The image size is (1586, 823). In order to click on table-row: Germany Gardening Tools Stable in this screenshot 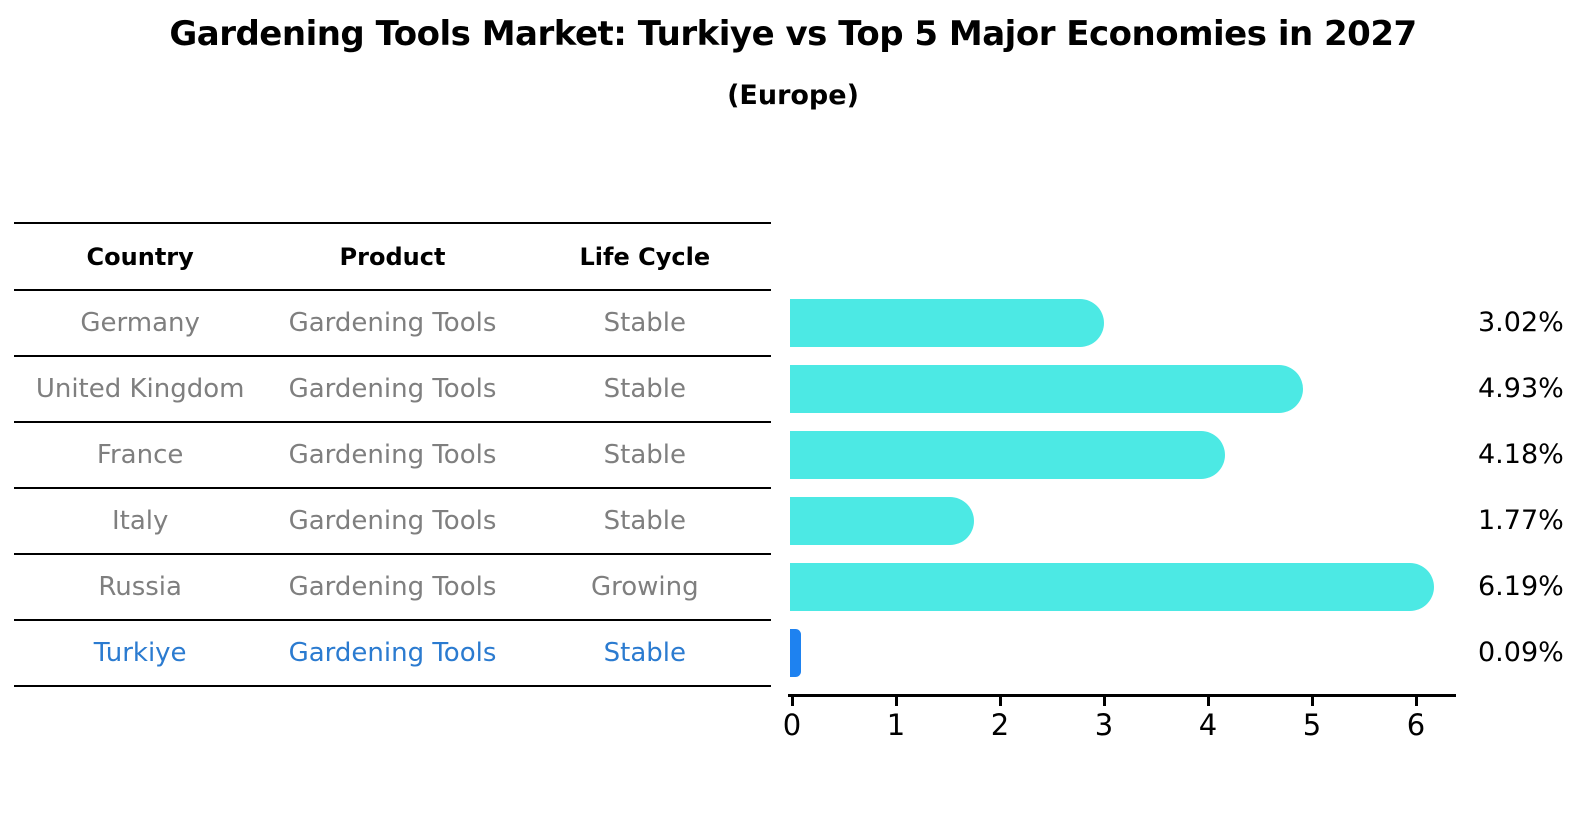, I will do `click(392, 324)`.